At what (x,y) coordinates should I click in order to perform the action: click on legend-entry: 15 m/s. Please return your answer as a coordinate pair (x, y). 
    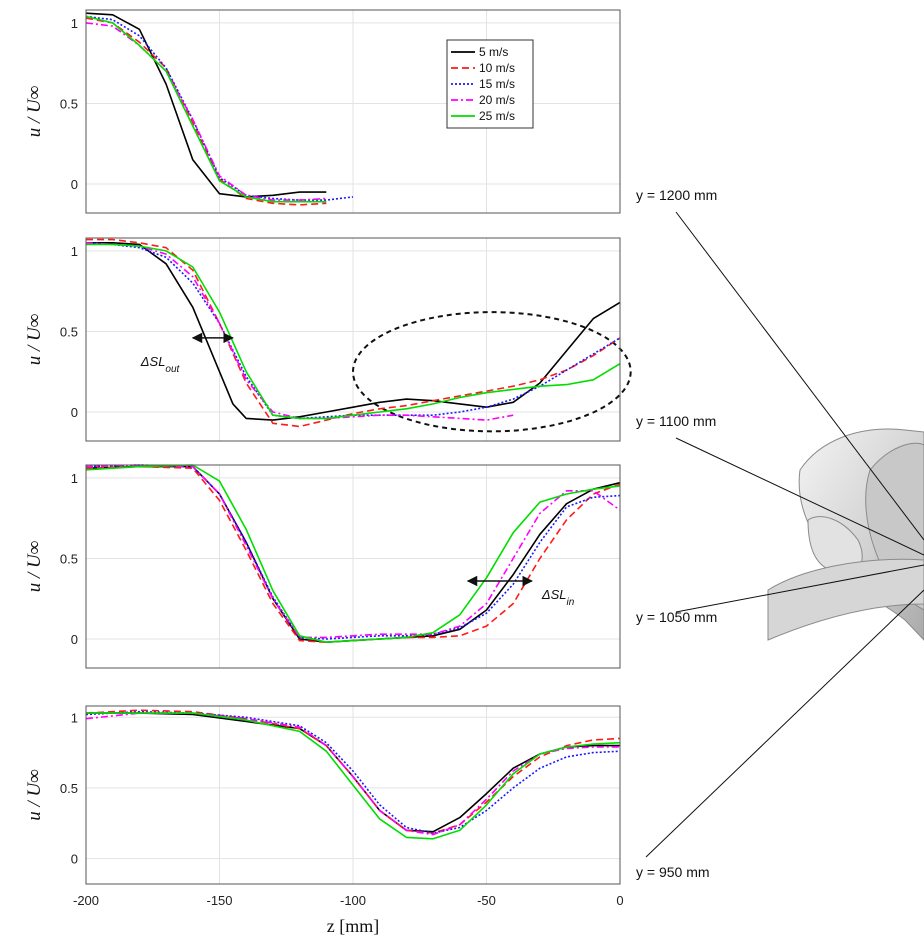
    Looking at the image, I should click on (497, 84).